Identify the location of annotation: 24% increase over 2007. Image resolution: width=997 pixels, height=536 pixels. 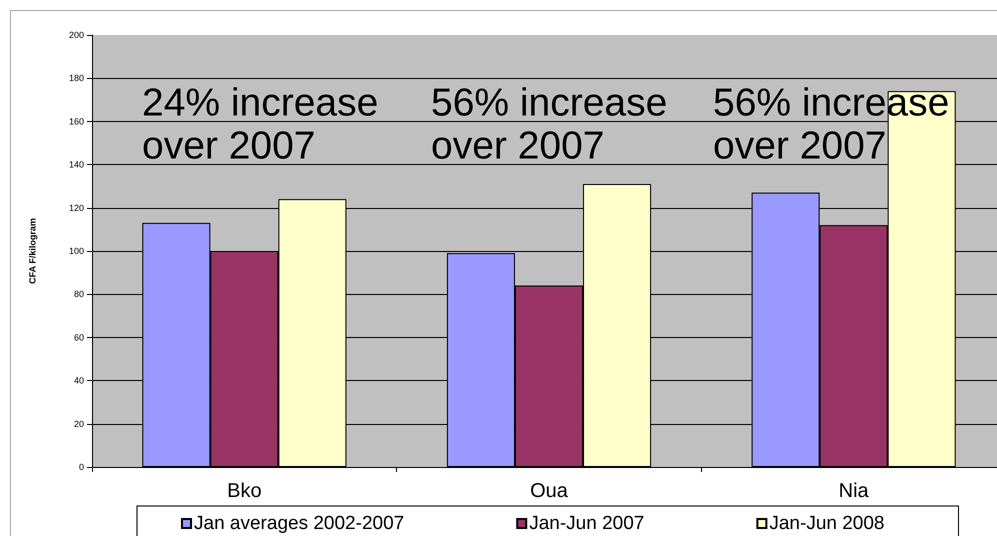
(266, 124).